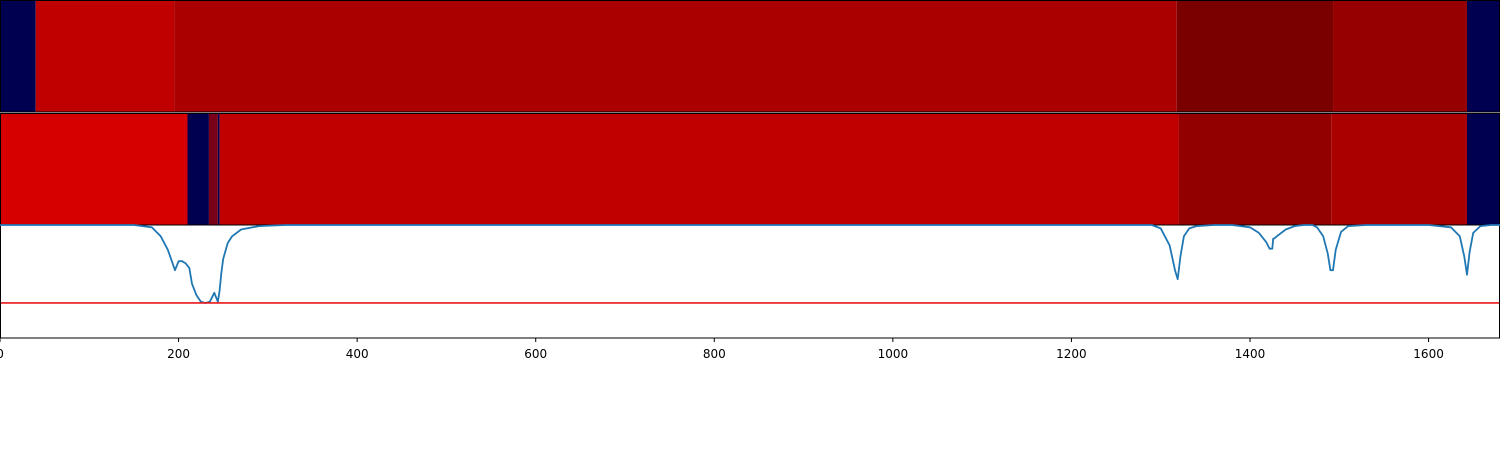  What do you see at coordinates (1071, 354) in the screenshot?
I see `x-tick-label-1200: 1200` at bounding box center [1071, 354].